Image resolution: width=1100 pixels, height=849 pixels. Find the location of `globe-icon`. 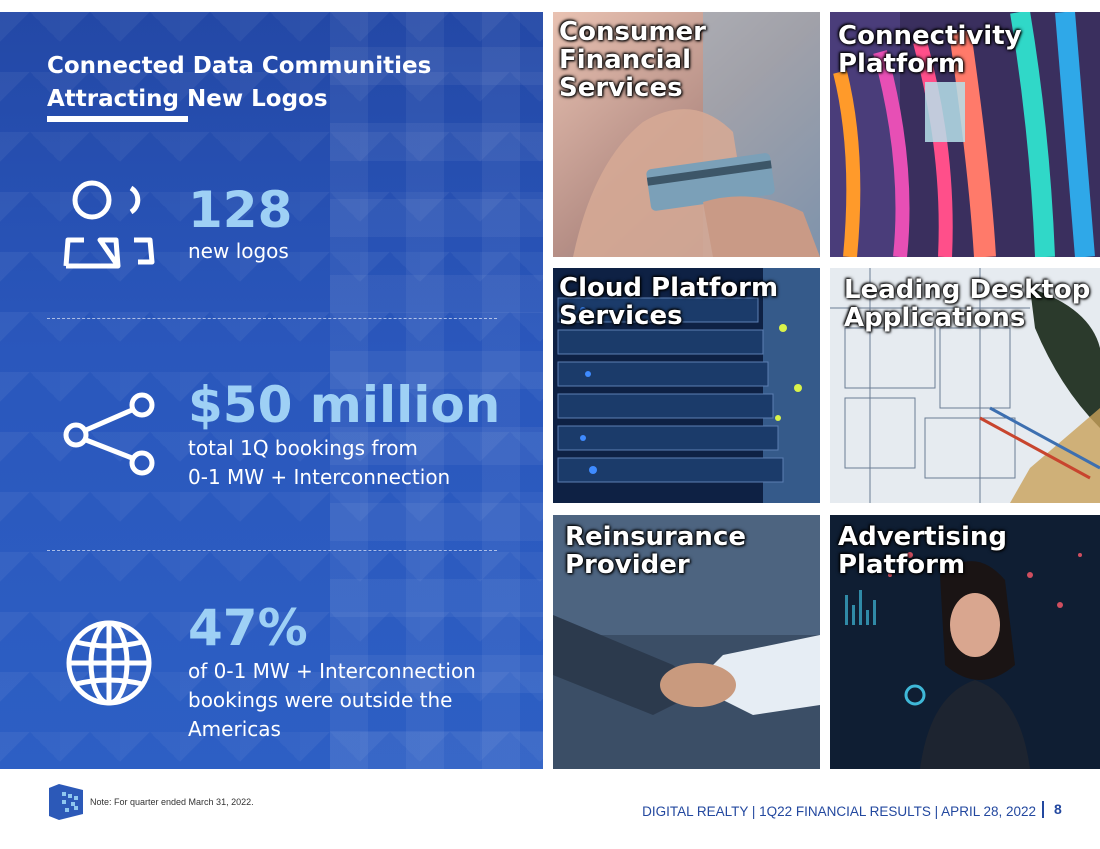

globe-icon is located at coordinates (109, 663).